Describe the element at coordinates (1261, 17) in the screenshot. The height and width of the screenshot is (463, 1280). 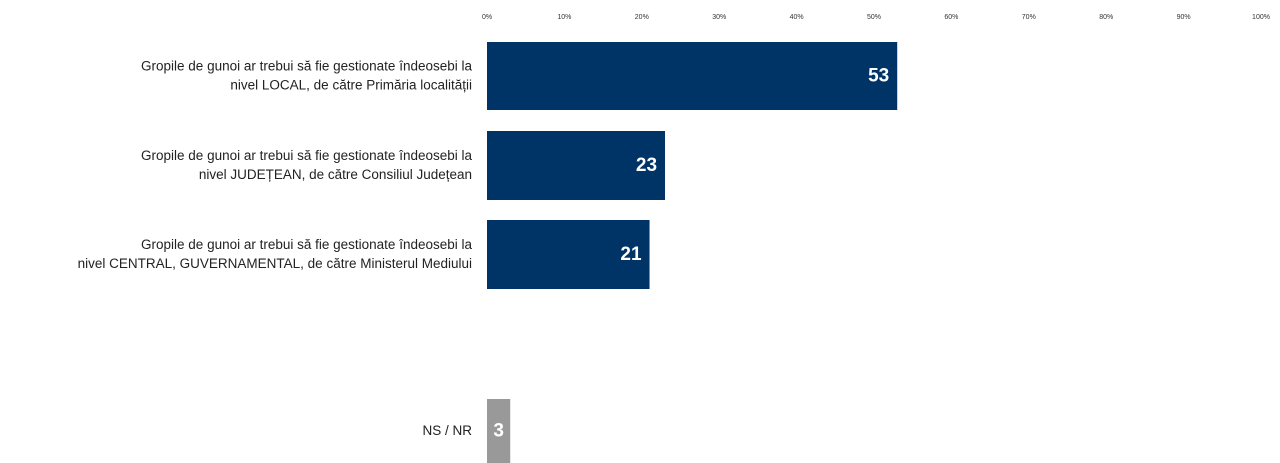
I see `x-tick-label: 100%` at that location.